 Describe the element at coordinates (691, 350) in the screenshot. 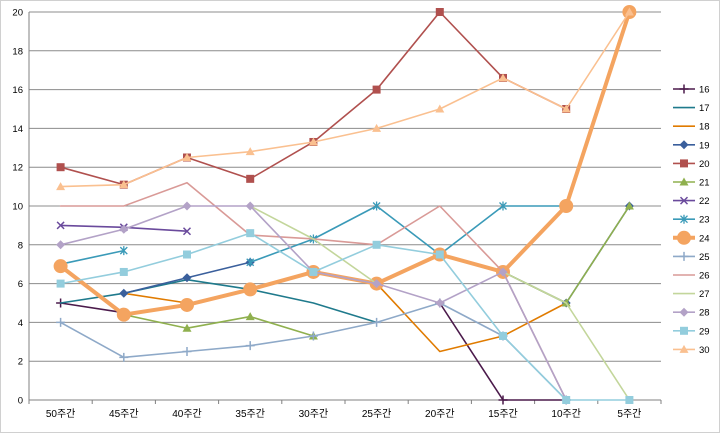

I see `legend-entry-30: 30` at that location.